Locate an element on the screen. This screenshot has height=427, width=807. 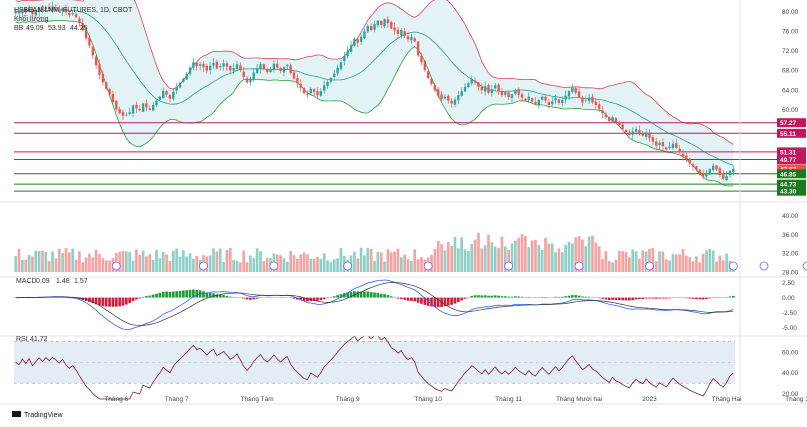
macd-line is located at coordinates (374, 304).